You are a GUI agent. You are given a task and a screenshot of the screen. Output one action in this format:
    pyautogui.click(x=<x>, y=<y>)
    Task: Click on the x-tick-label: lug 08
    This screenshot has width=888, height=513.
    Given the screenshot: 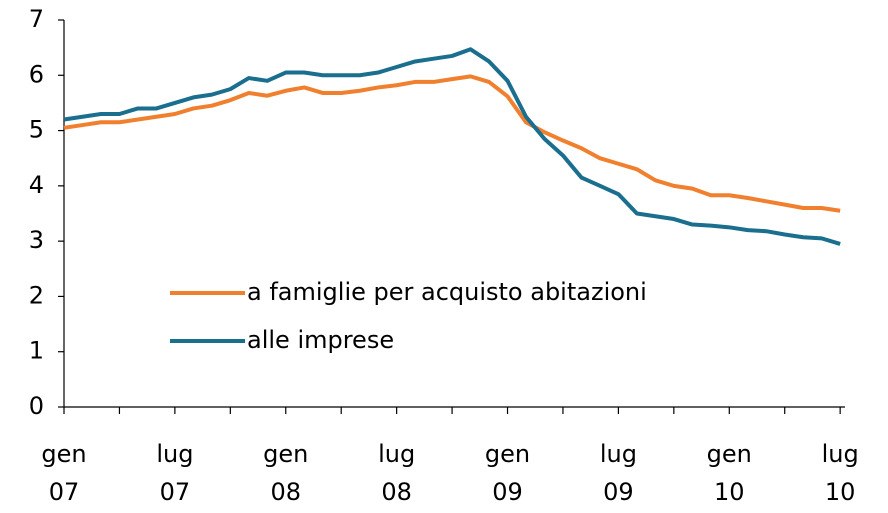 What is the action you would take?
    pyautogui.click(x=396, y=473)
    